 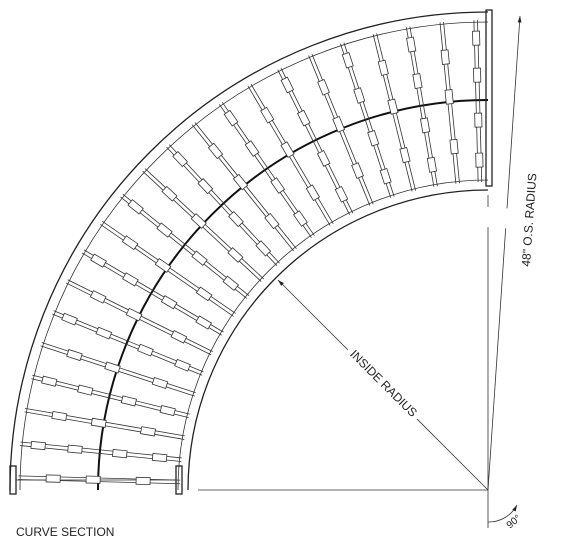 I want to click on outside-radius-label: 48" O.S. RADIUS, so click(x=529, y=220).